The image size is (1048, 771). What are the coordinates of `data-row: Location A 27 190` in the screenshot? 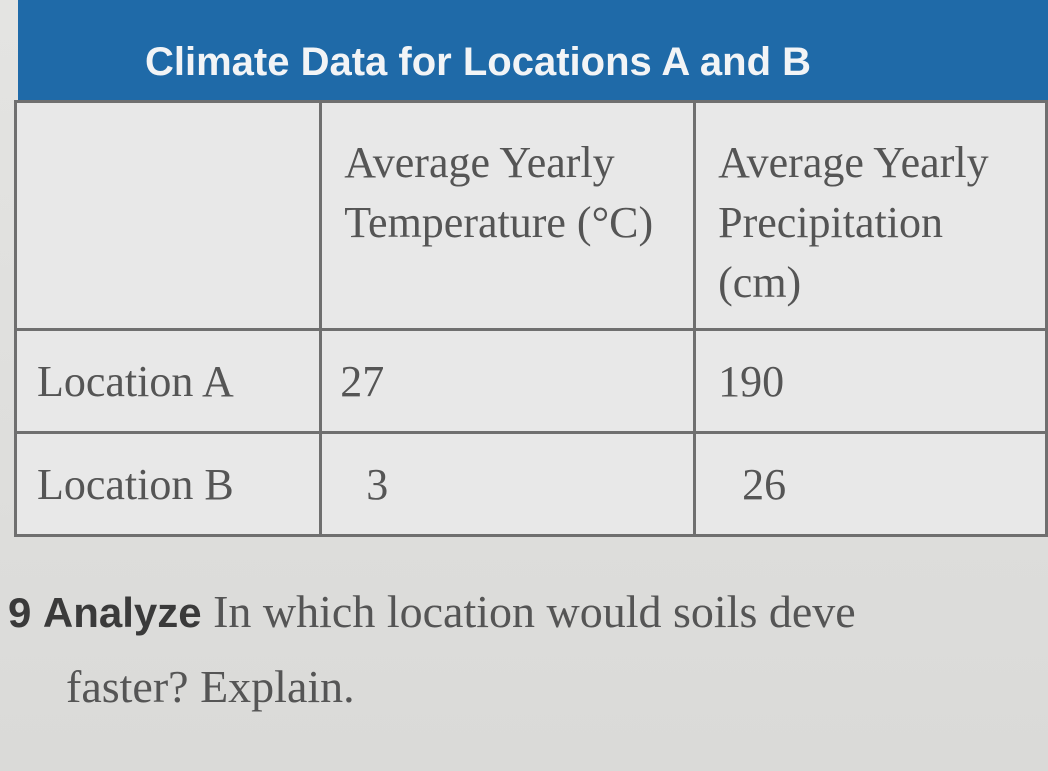 It's located at (530, 381).